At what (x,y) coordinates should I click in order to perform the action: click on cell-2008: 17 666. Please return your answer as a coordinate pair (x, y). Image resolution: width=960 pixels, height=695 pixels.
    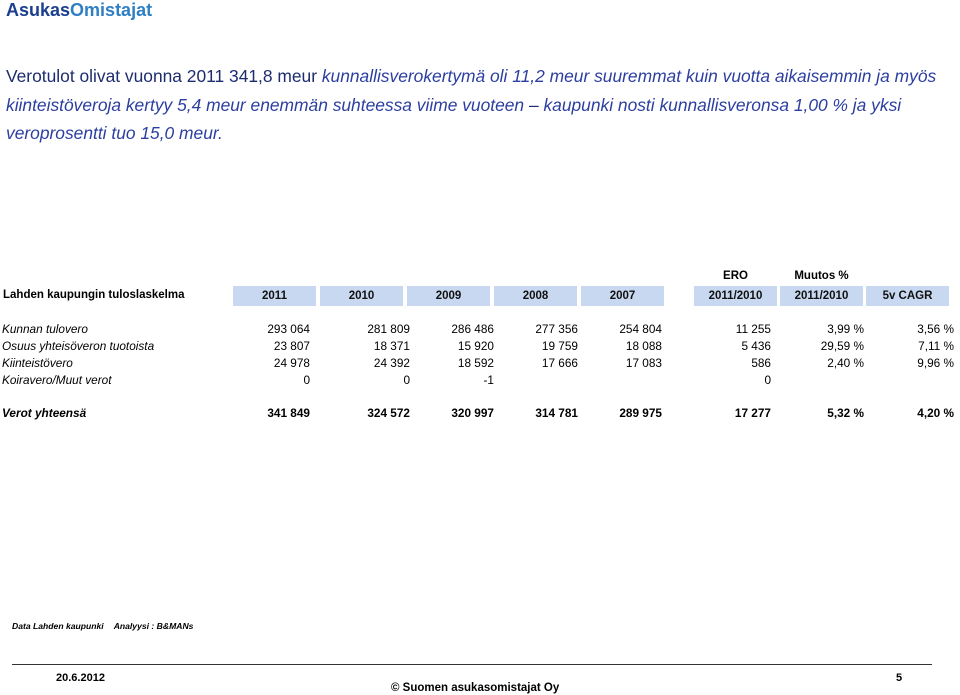
    Looking at the image, I should click on (559, 363).